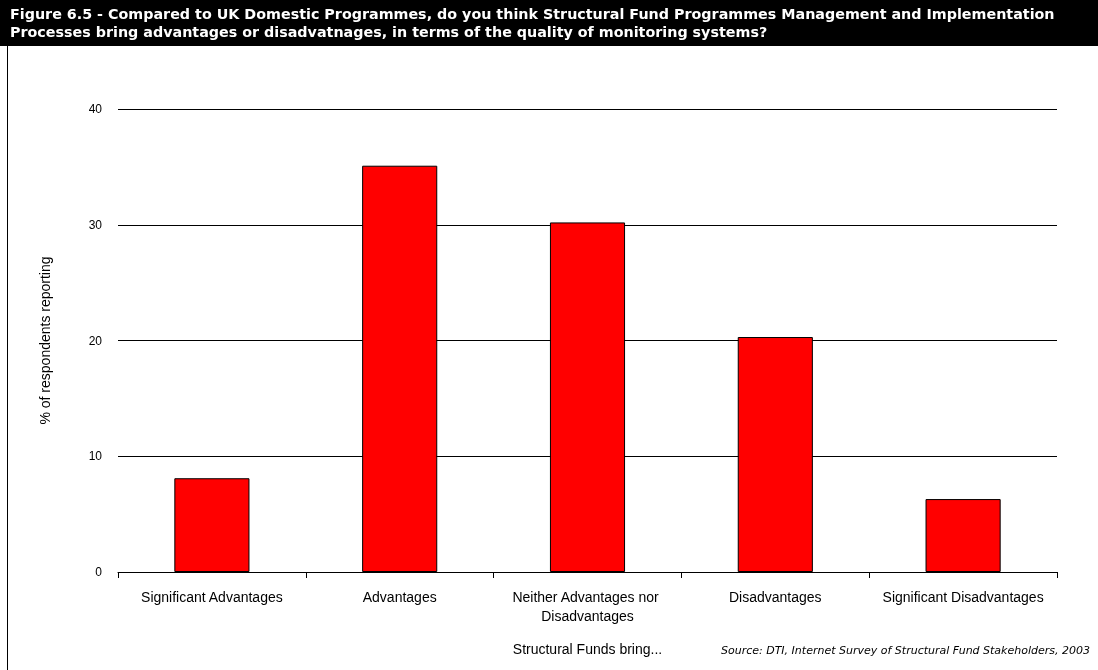 The width and height of the screenshot is (1098, 670). Describe the element at coordinates (587, 606) in the screenshot. I see `x-tick-label: Neither Advantages nor Disadvantages` at that location.